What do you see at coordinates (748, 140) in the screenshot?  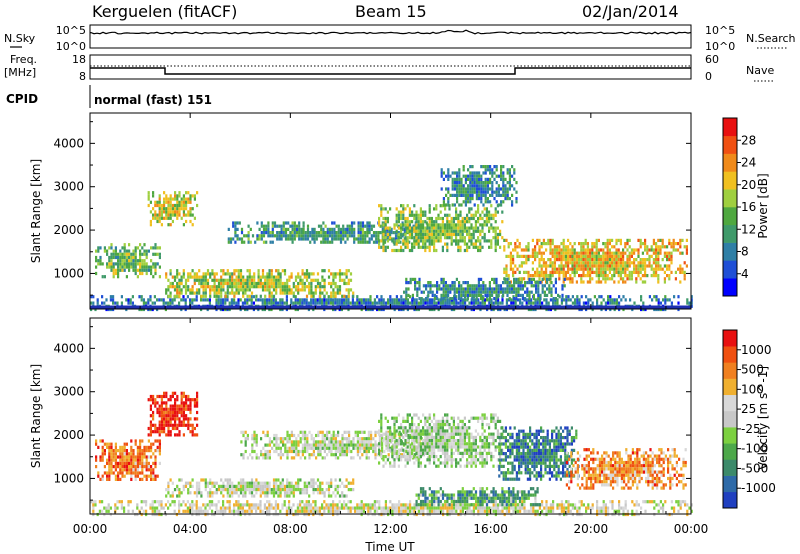 I see `colorbar-tick-label: 28` at bounding box center [748, 140].